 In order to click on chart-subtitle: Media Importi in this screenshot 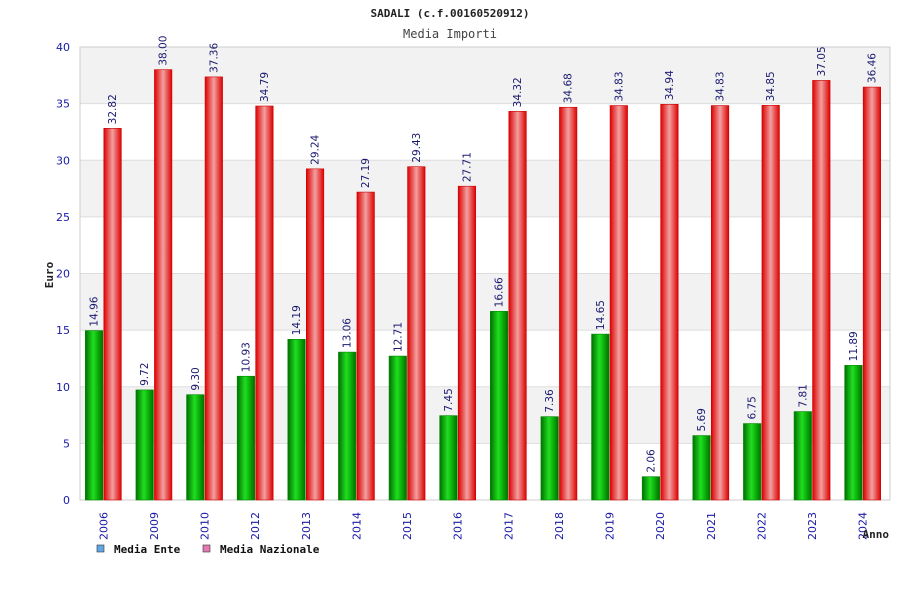, I will do `click(450, 34)`.